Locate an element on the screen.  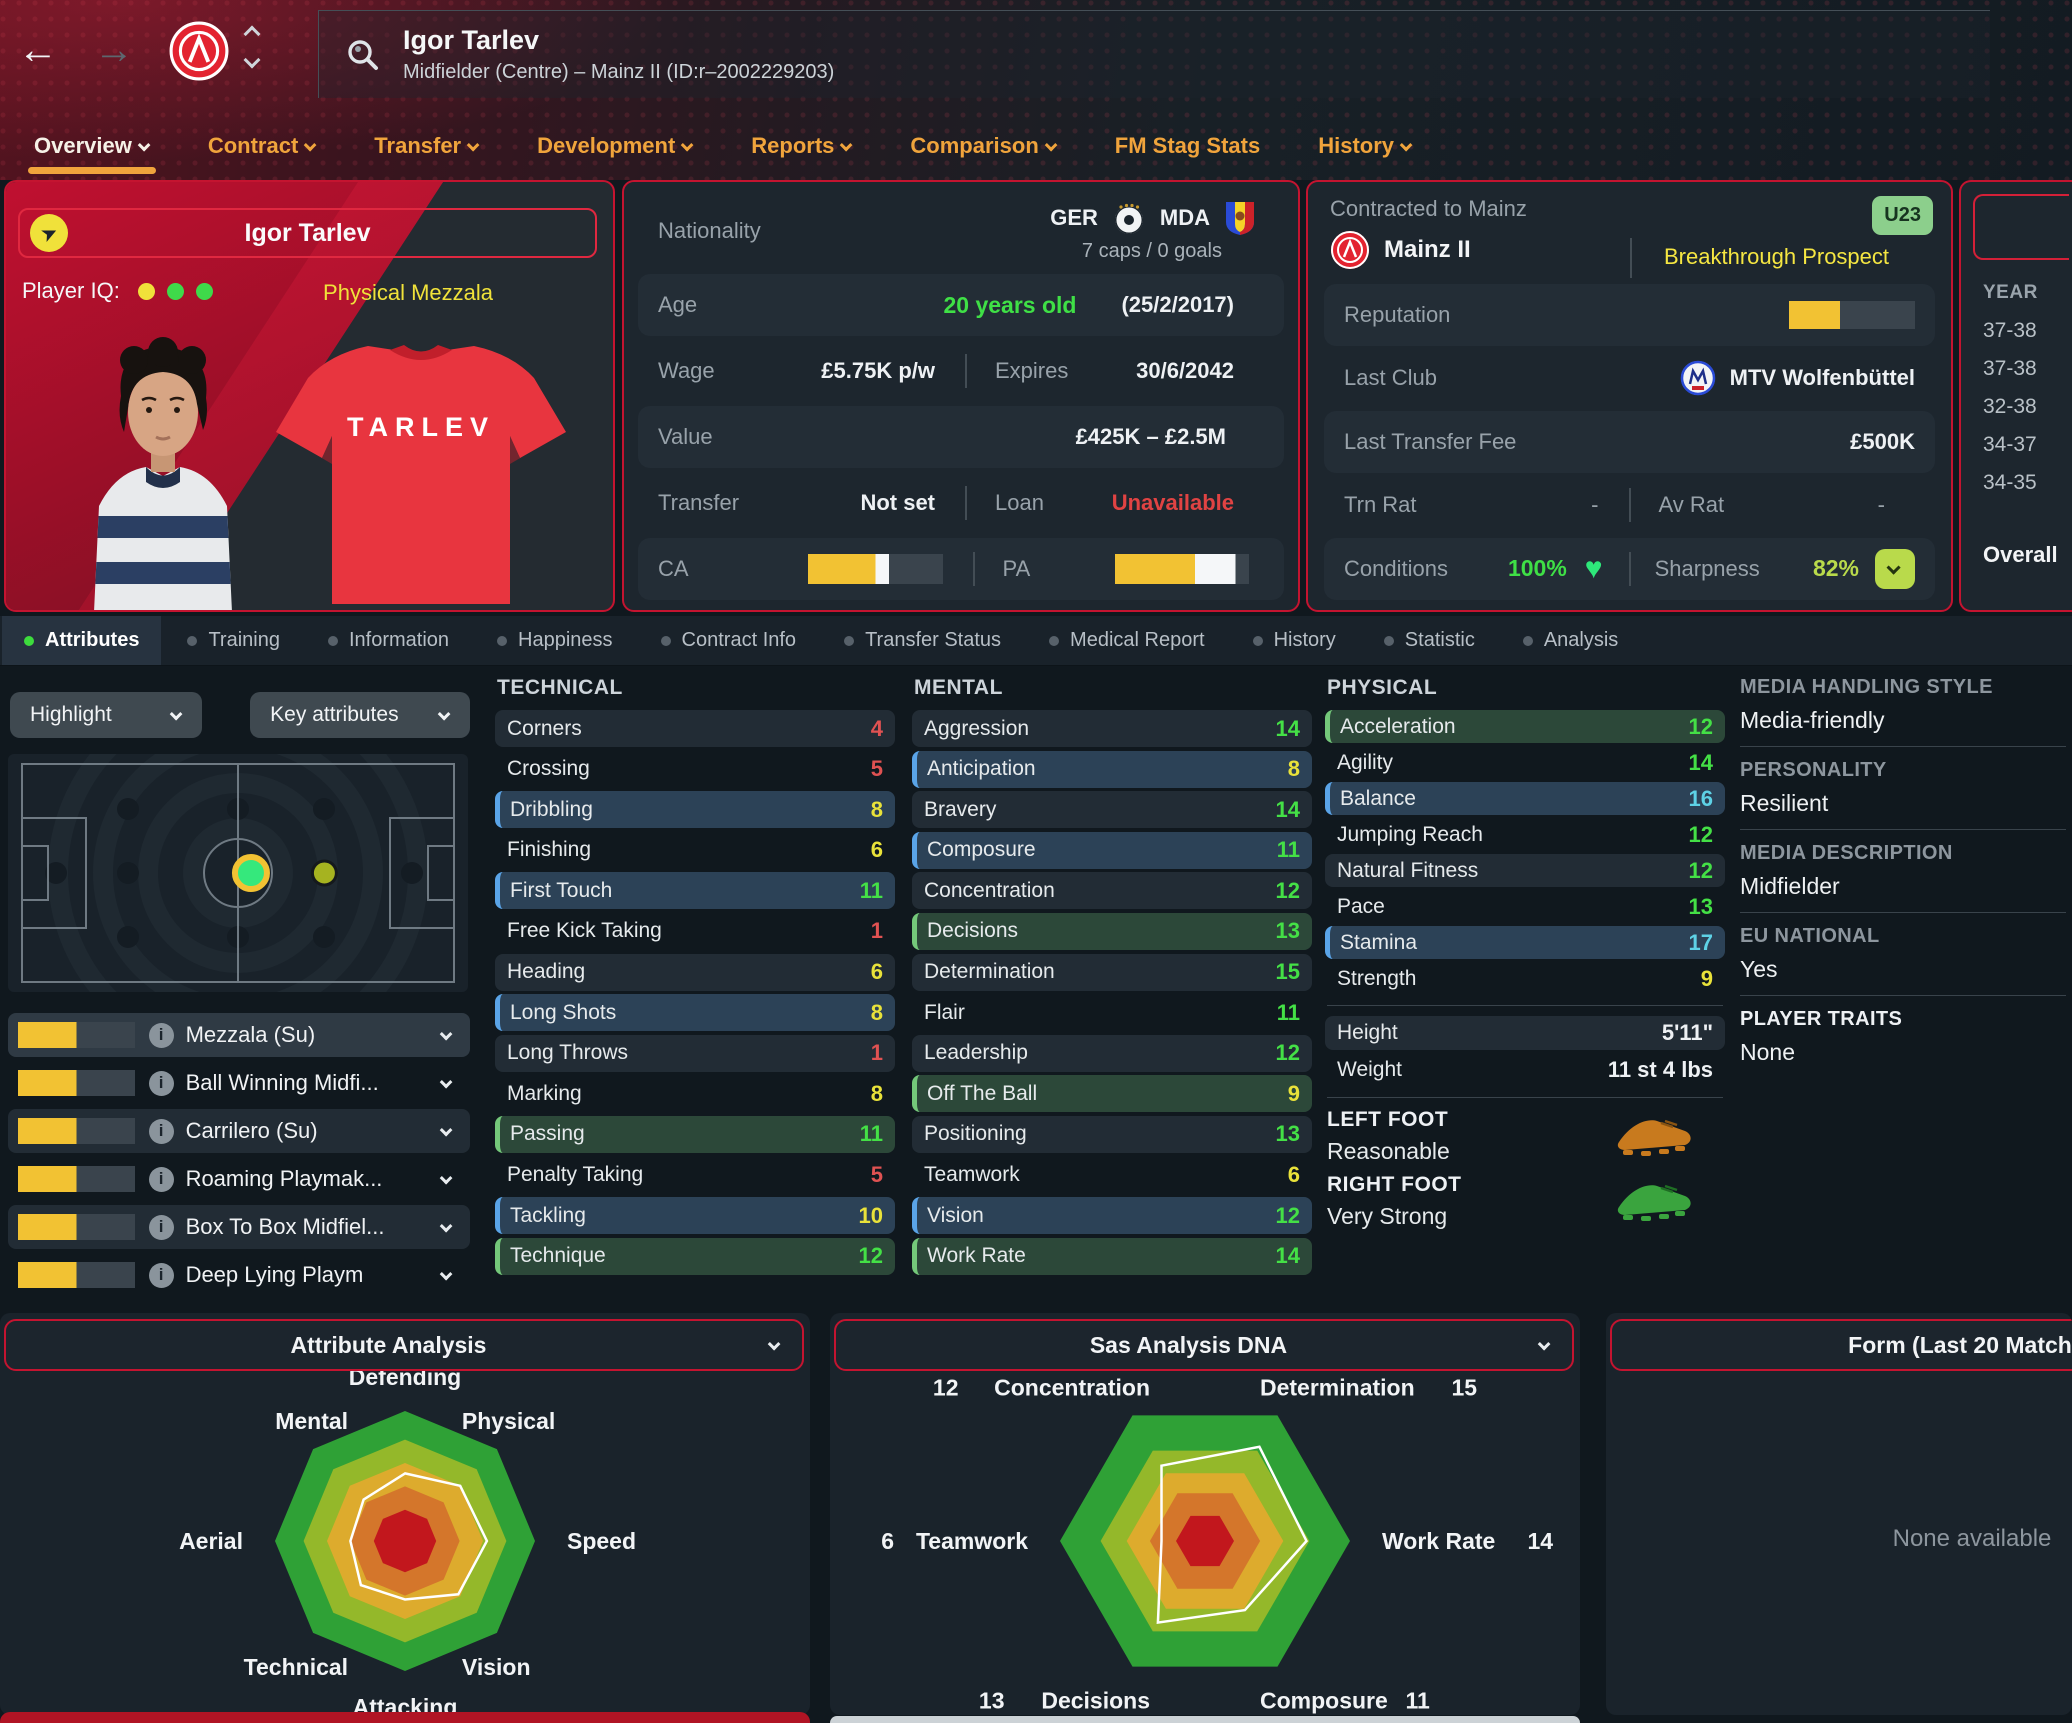
tab-development: Development is located at coordinates (615, 146).